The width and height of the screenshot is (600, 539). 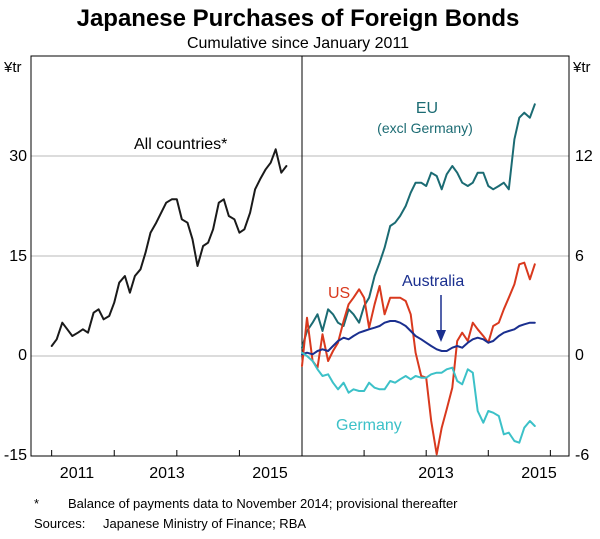 What do you see at coordinates (584, 306) in the screenshot?
I see `right-y-axis-labels: 12 6 0 -6` at bounding box center [584, 306].